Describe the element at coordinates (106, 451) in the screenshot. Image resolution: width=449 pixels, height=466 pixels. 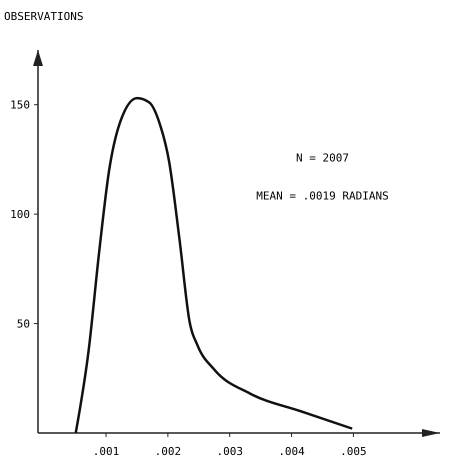
I see `x-tick-label: .001` at that location.